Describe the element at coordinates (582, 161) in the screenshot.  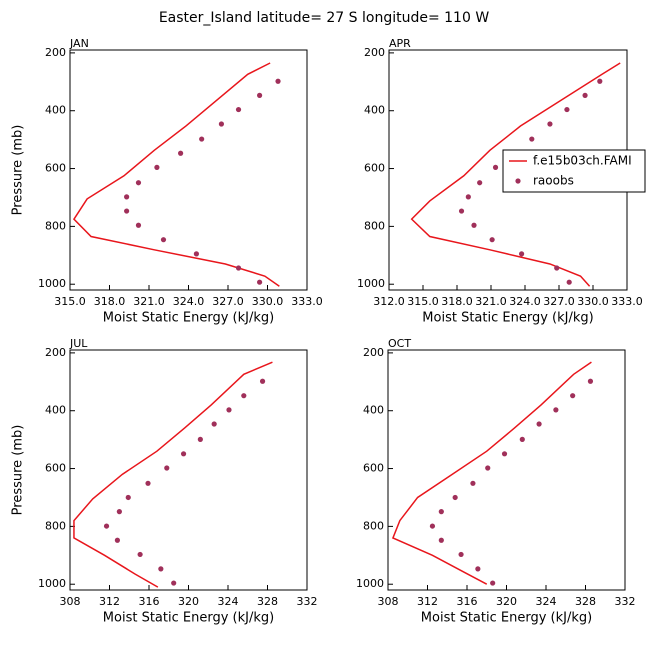
I see `legend-label: f.e15b03ch.FAMI` at that location.